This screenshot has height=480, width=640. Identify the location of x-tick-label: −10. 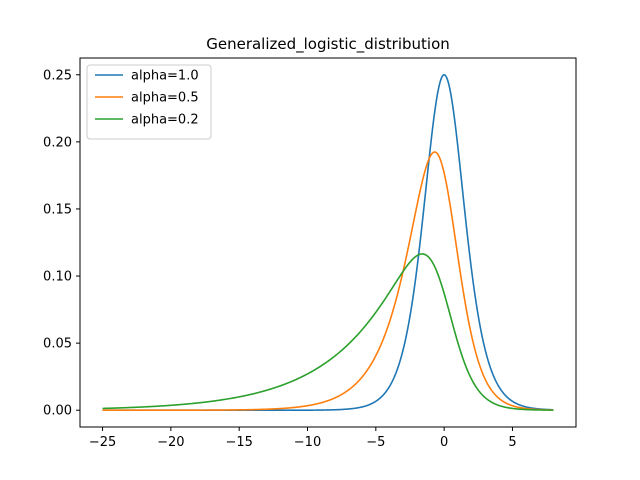
(307, 442).